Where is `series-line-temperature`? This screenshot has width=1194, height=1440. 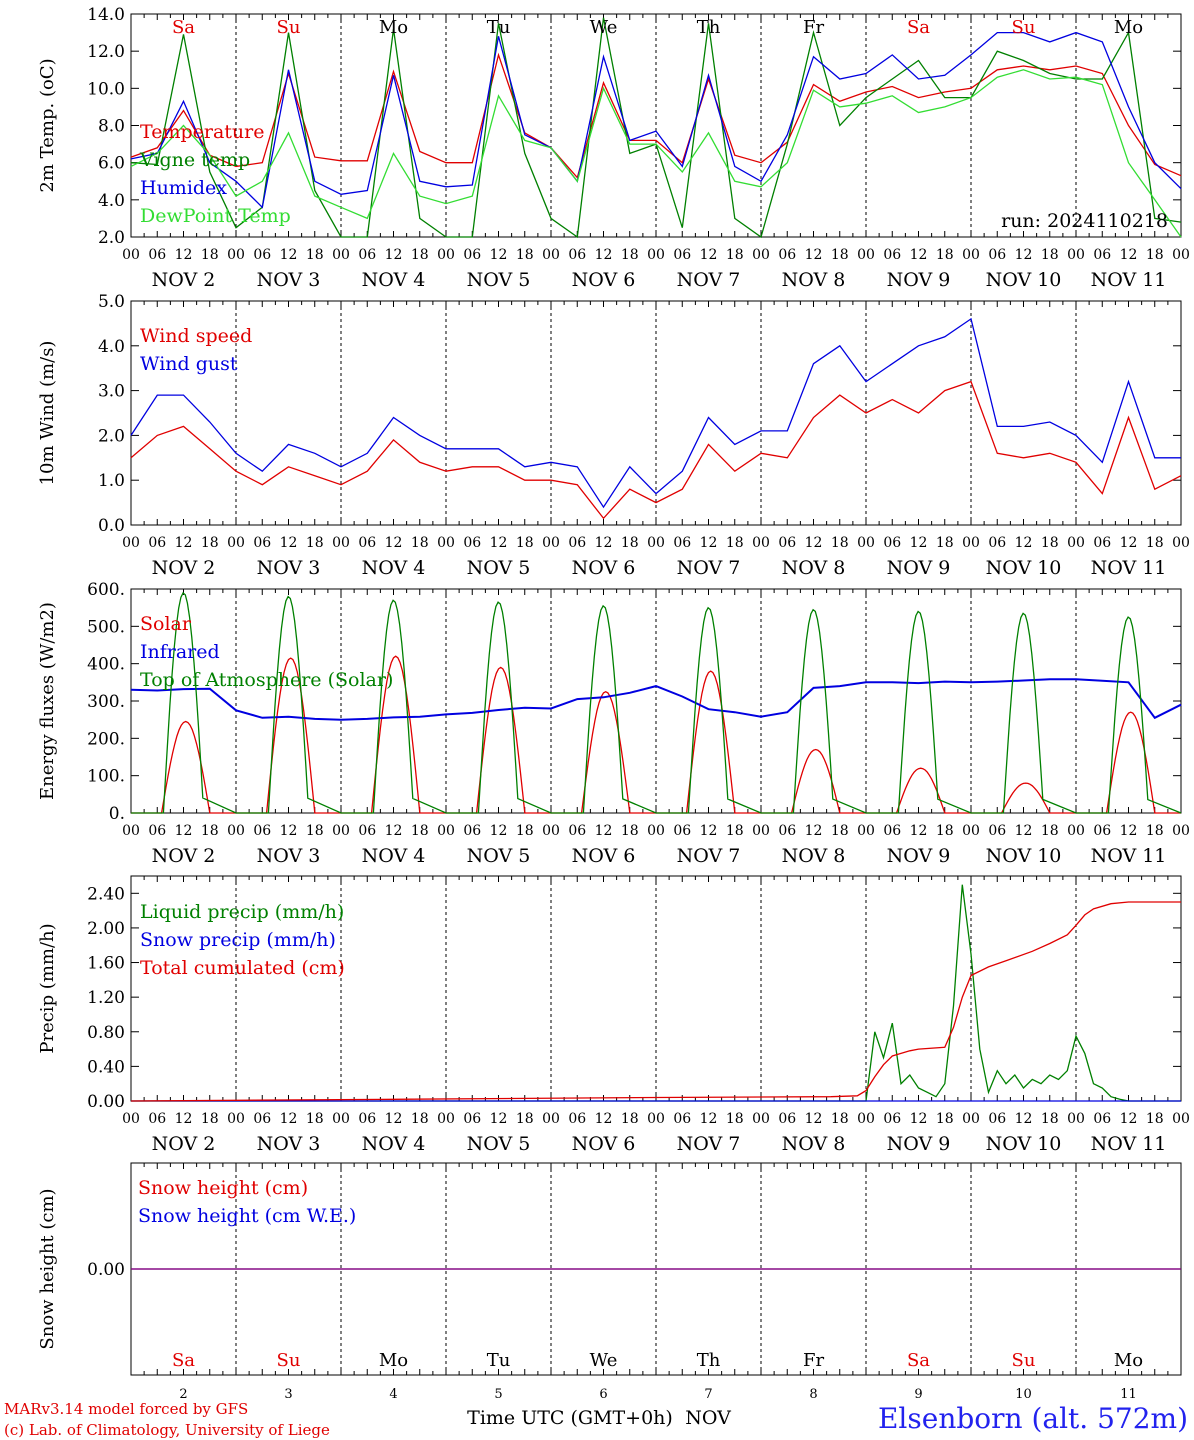
series-line-temperature is located at coordinates (656, 115).